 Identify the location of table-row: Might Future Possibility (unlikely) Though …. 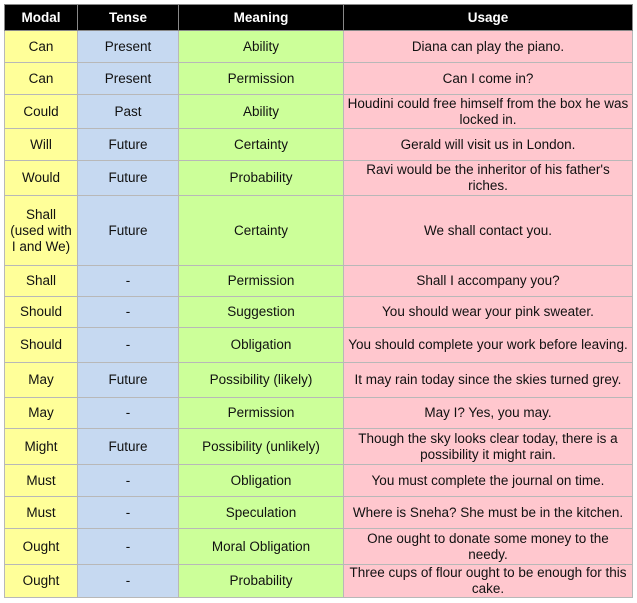
(318, 446).